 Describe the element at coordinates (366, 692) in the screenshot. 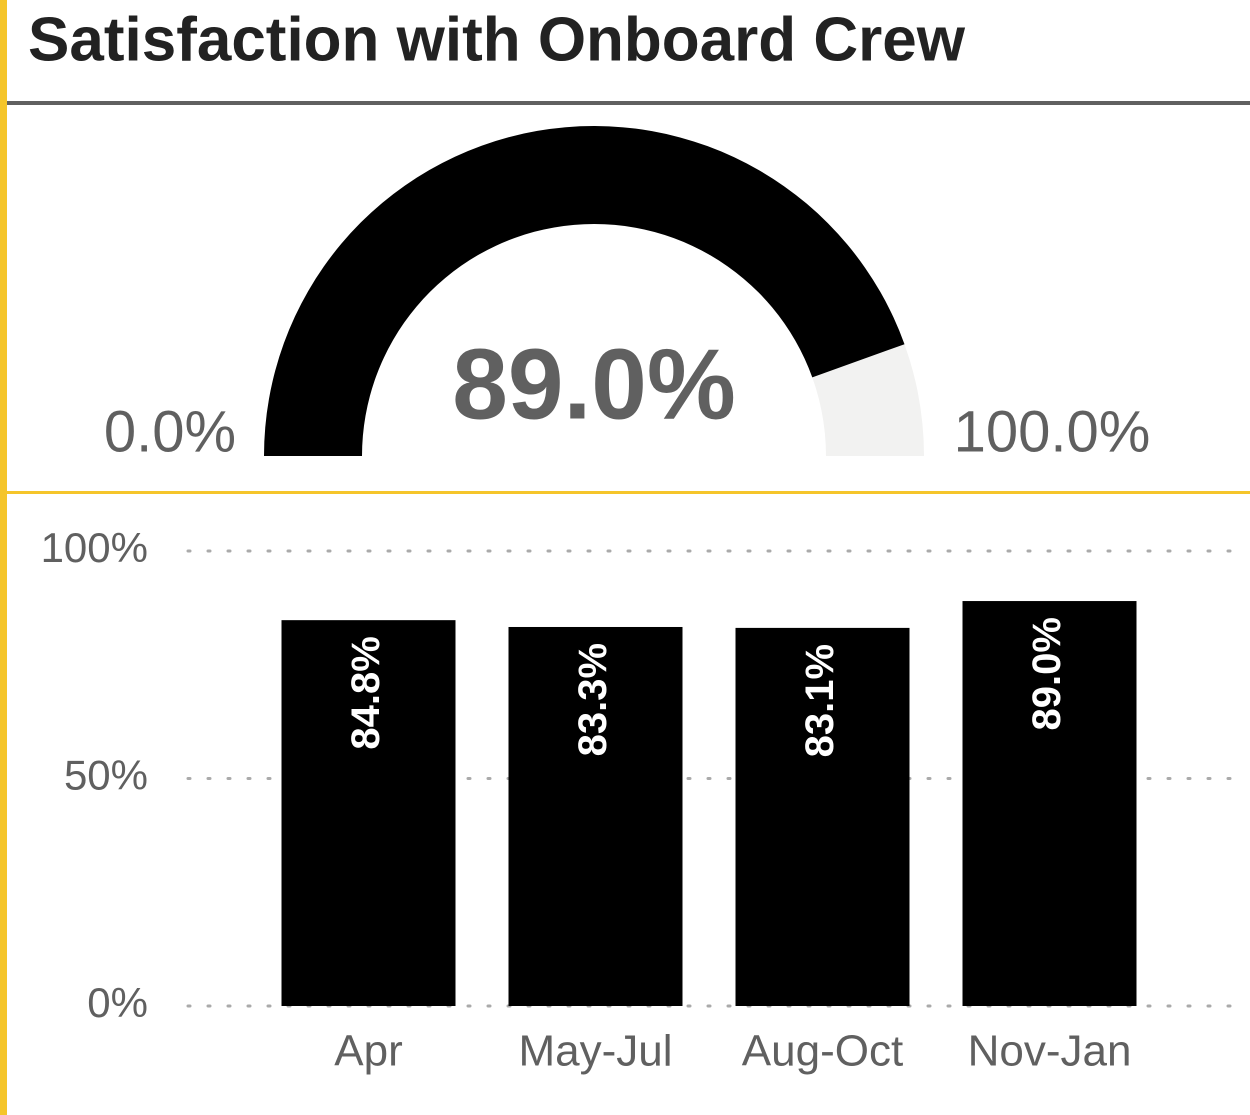

I see `bar-value-label: 84.8%` at that location.